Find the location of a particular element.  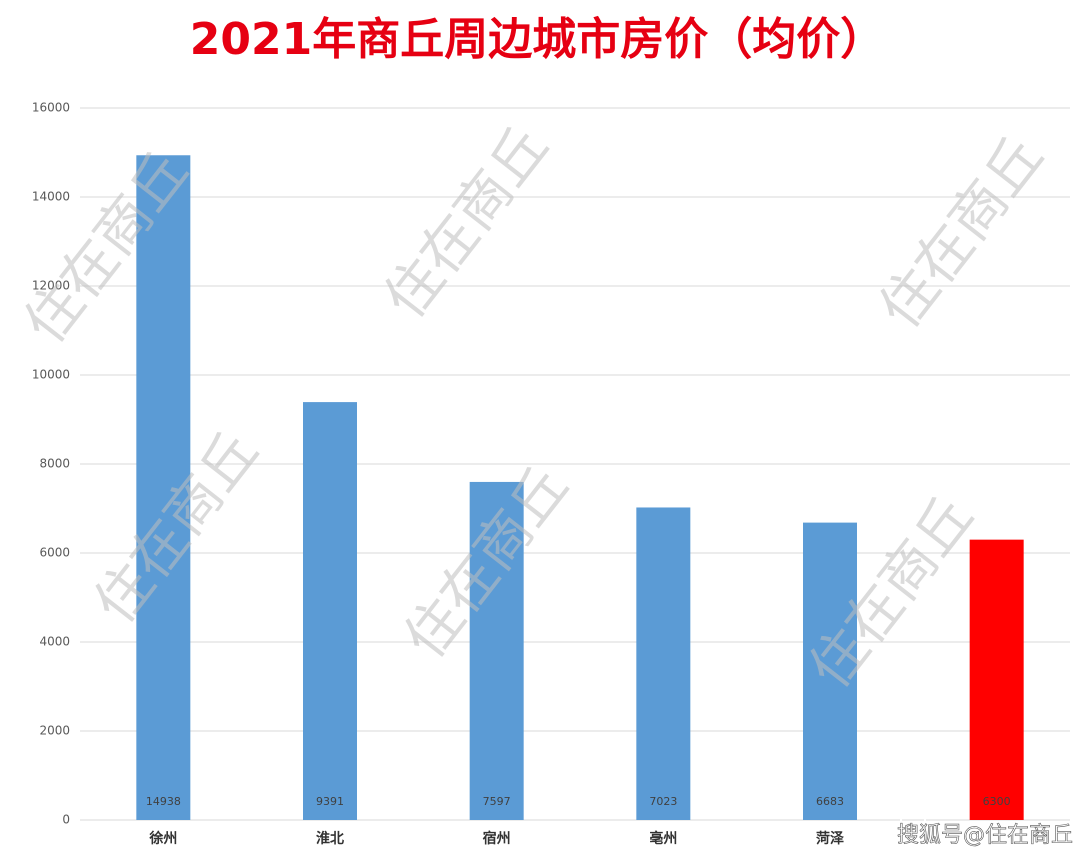

y-tick-label: 4000 is located at coordinates (54, 642).